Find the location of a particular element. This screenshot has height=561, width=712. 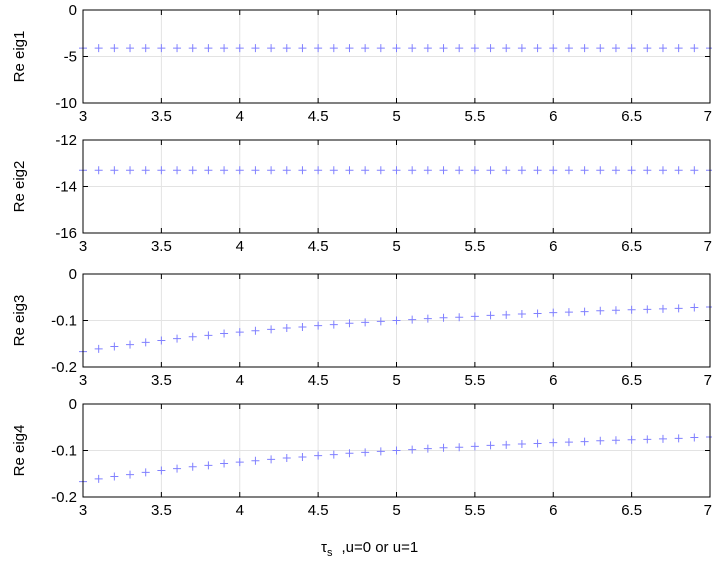

y-tick-label: -16 is located at coordinates (66, 233).